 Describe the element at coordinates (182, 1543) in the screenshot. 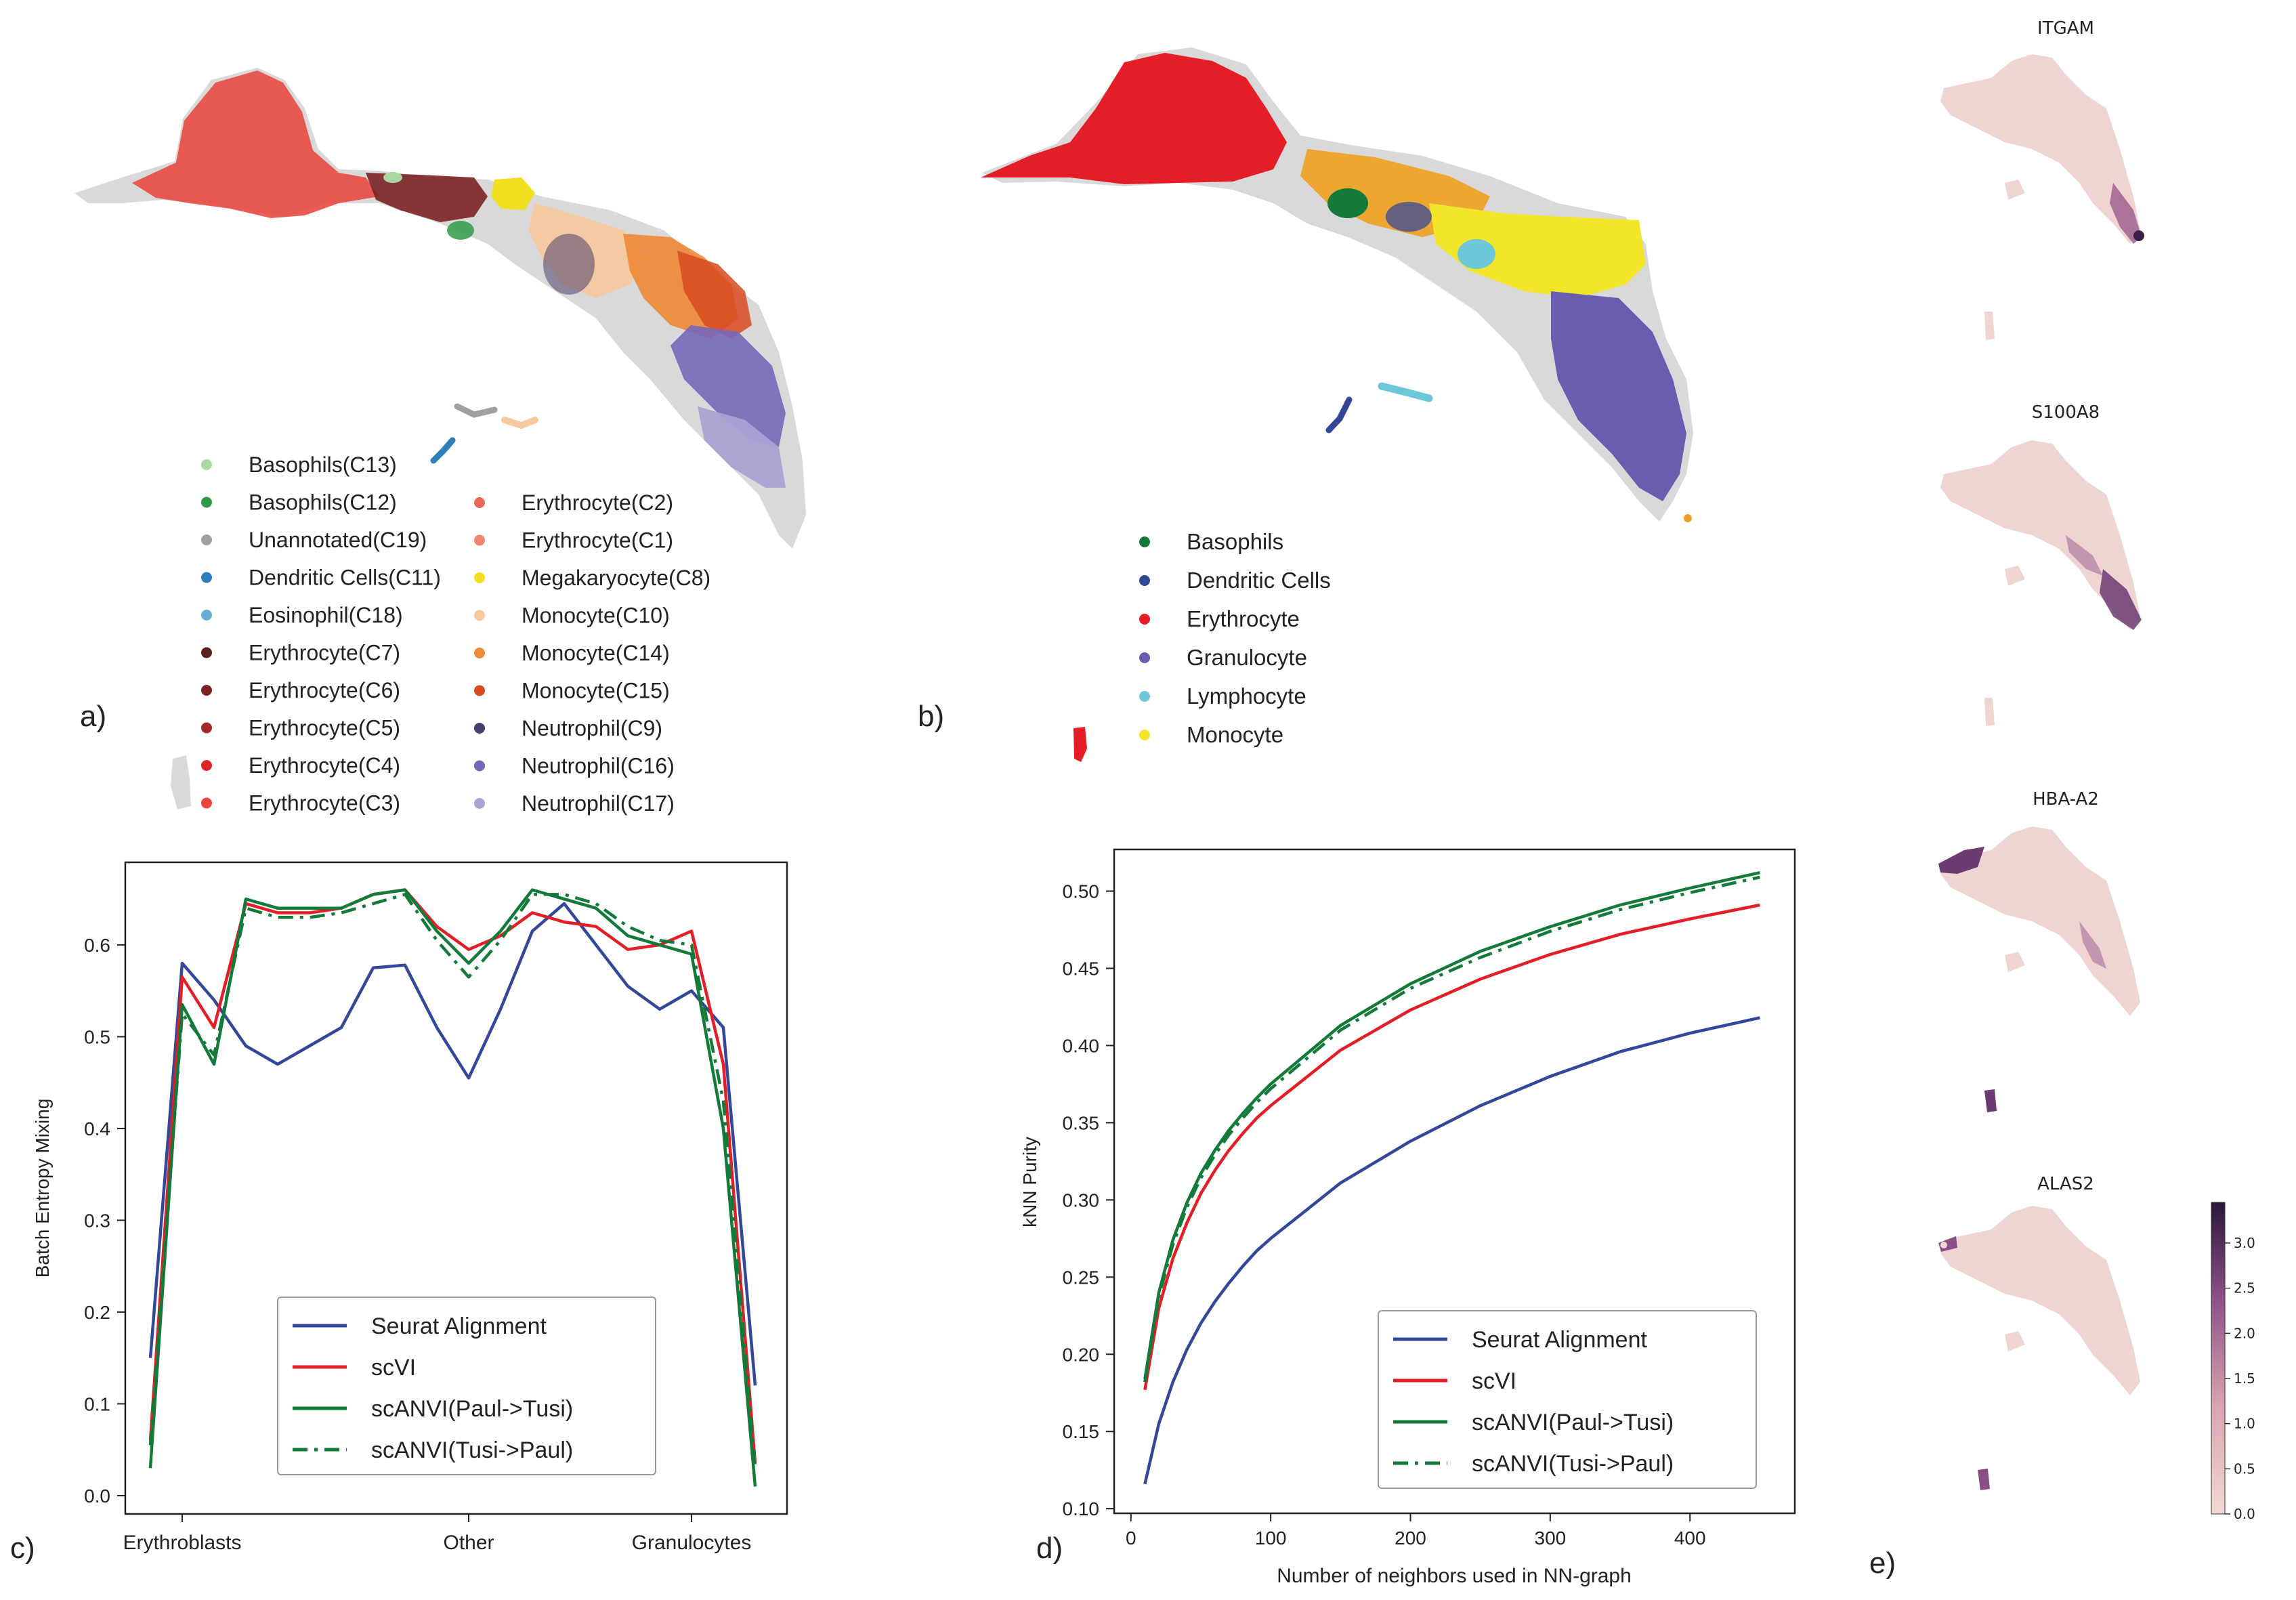

I see `c-x-tick-label: Erythroblasts` at that location.